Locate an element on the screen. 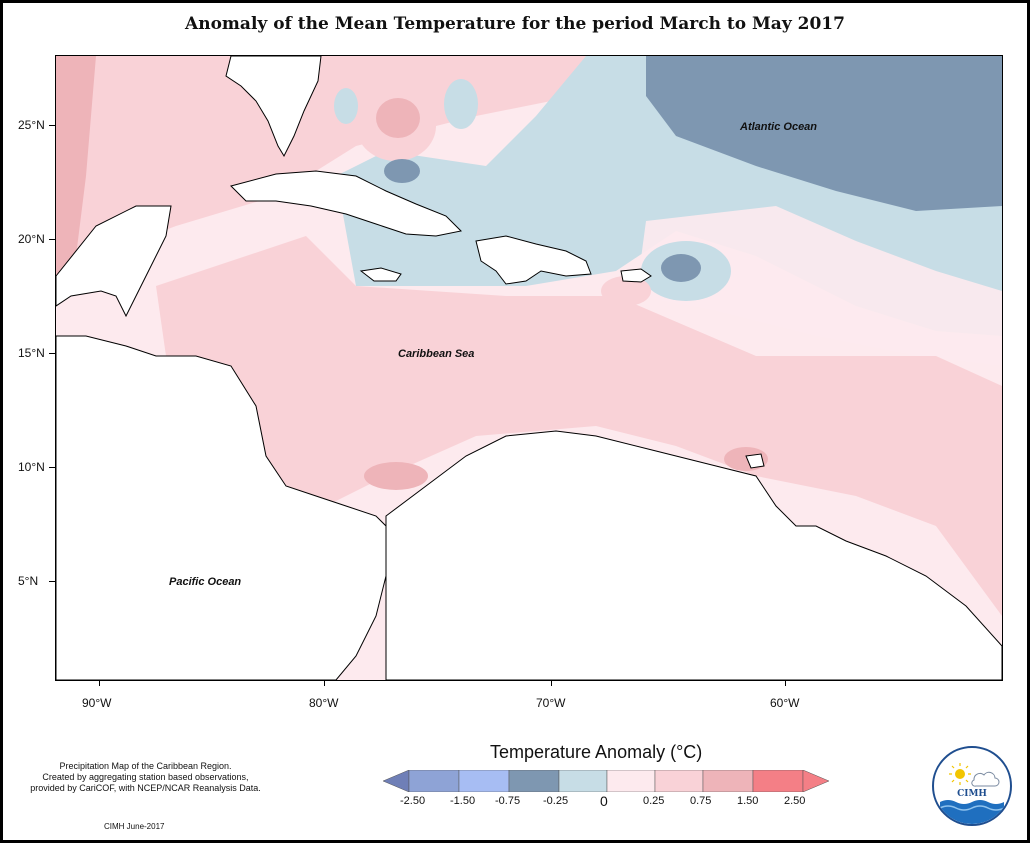 The height and width of the screenshot is (843, 1030). sun-icon is located at coordinates (960, 774).